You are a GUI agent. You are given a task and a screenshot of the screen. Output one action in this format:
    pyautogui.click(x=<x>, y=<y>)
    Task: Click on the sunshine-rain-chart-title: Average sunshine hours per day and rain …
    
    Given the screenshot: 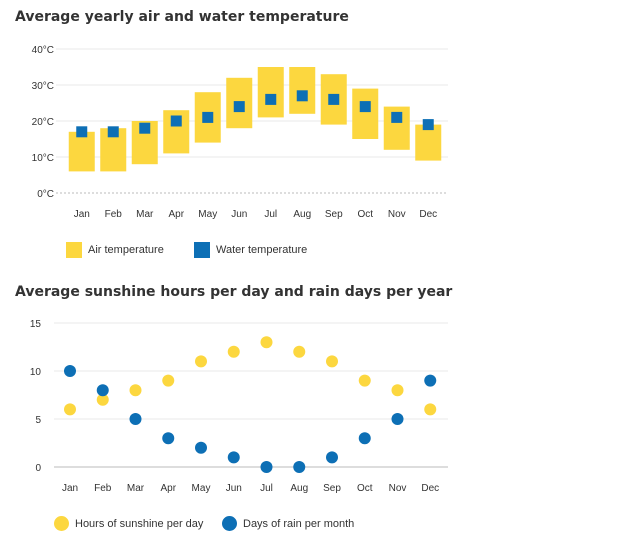 What is the action you would take?
    pyautogui.click(x=234, y=292)
    